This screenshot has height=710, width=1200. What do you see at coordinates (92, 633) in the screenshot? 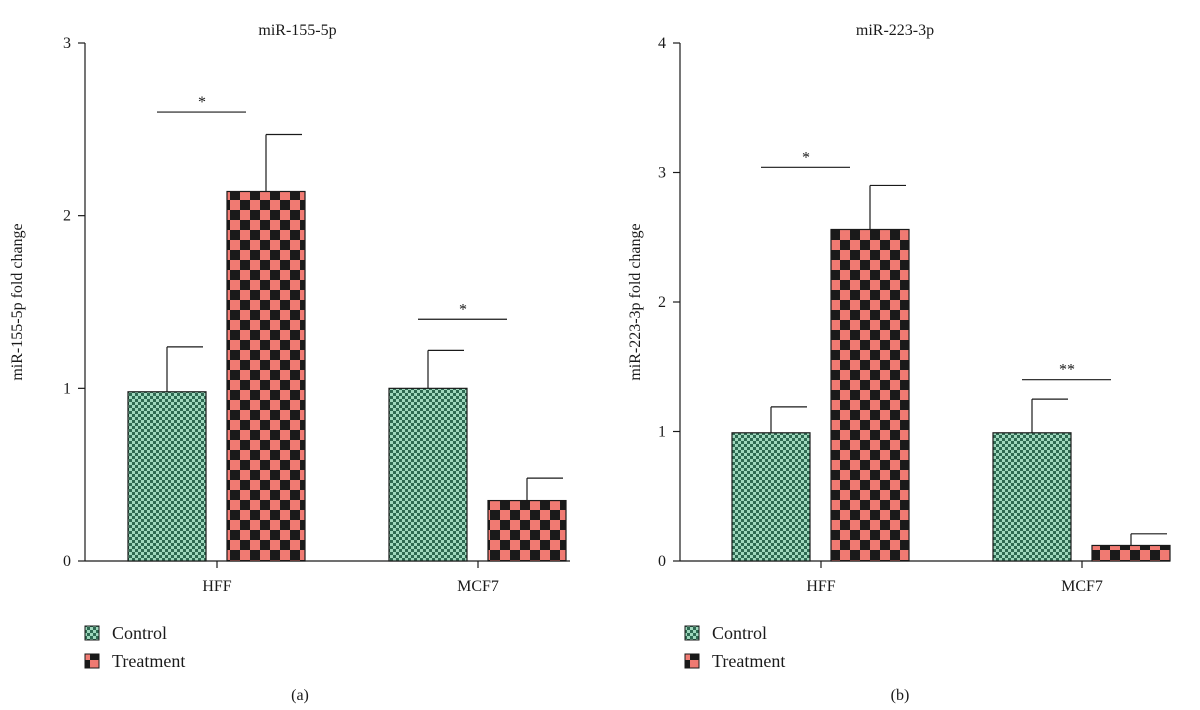
I see `panel-a-legend-control-swatch` at bounding box center [92, 633].